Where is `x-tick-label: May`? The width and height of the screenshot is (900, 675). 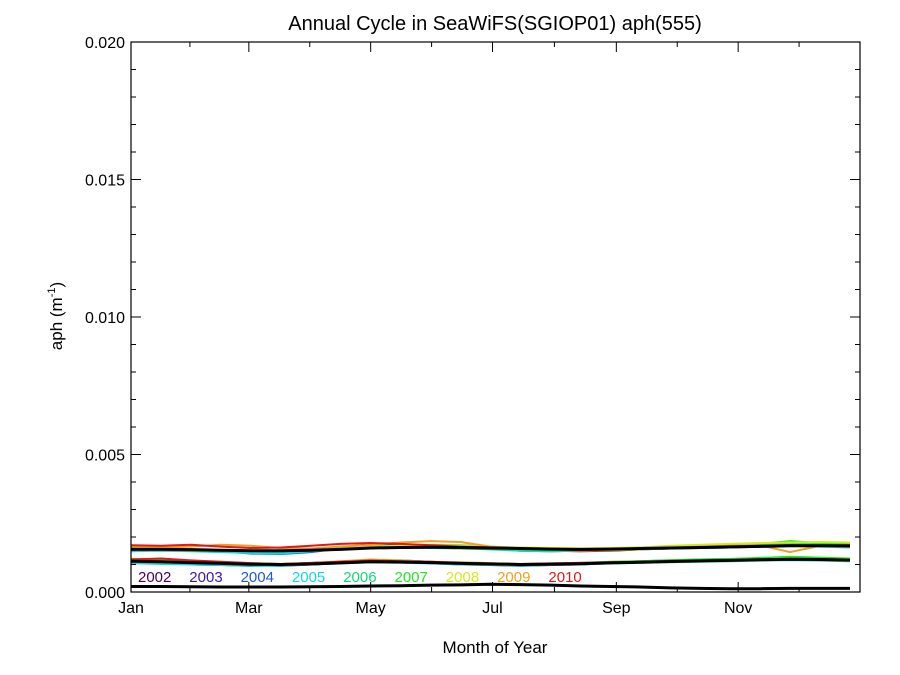 x-tick-label: May is located at coordinates (371, 608).